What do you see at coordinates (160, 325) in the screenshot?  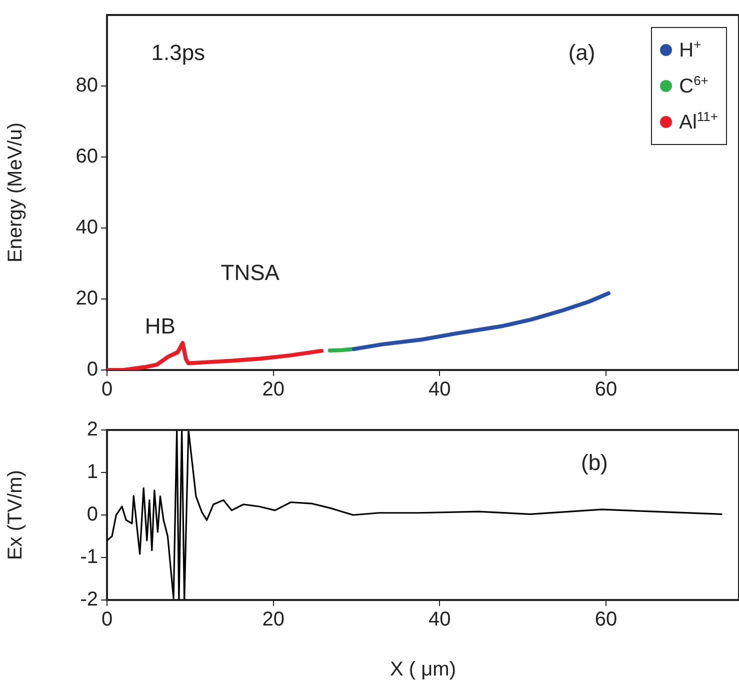 I see `annotation: HB` at bounding box center [160, 325].